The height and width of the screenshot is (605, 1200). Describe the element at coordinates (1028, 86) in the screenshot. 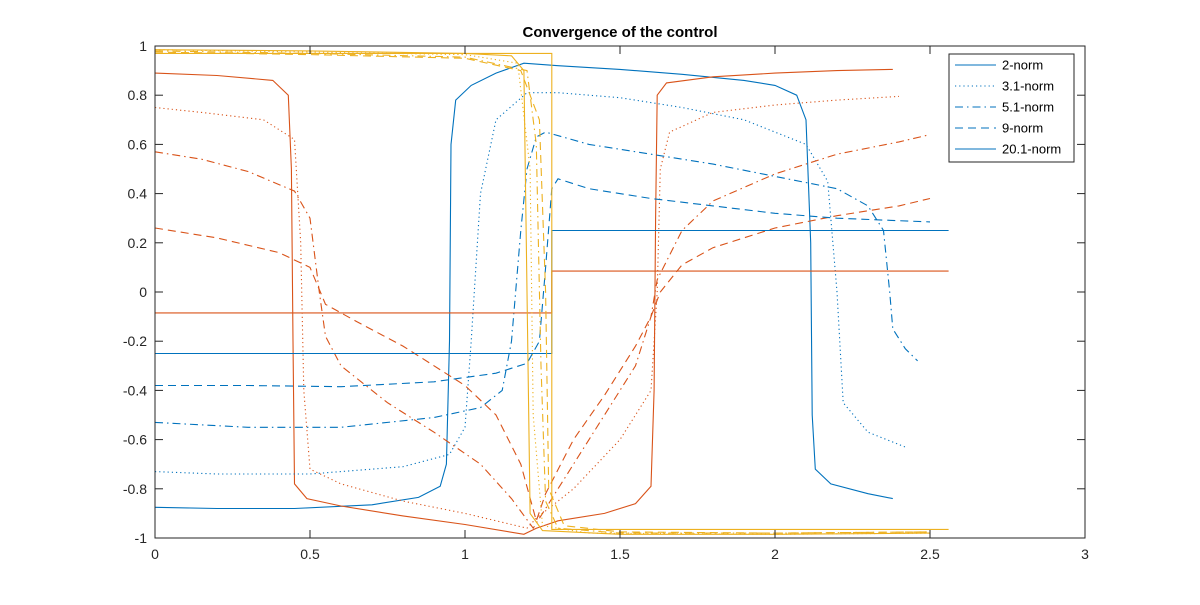

I see `legend-label: 3.1-norm` at that location.